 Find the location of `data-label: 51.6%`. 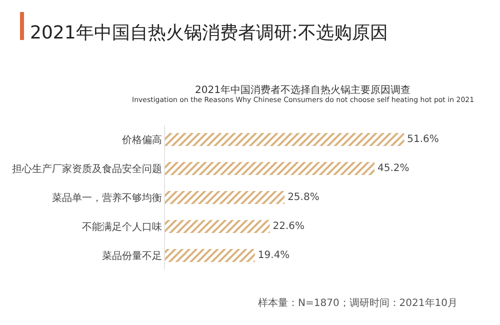

data-label: 51.6% is located at coordinates (423, 140).